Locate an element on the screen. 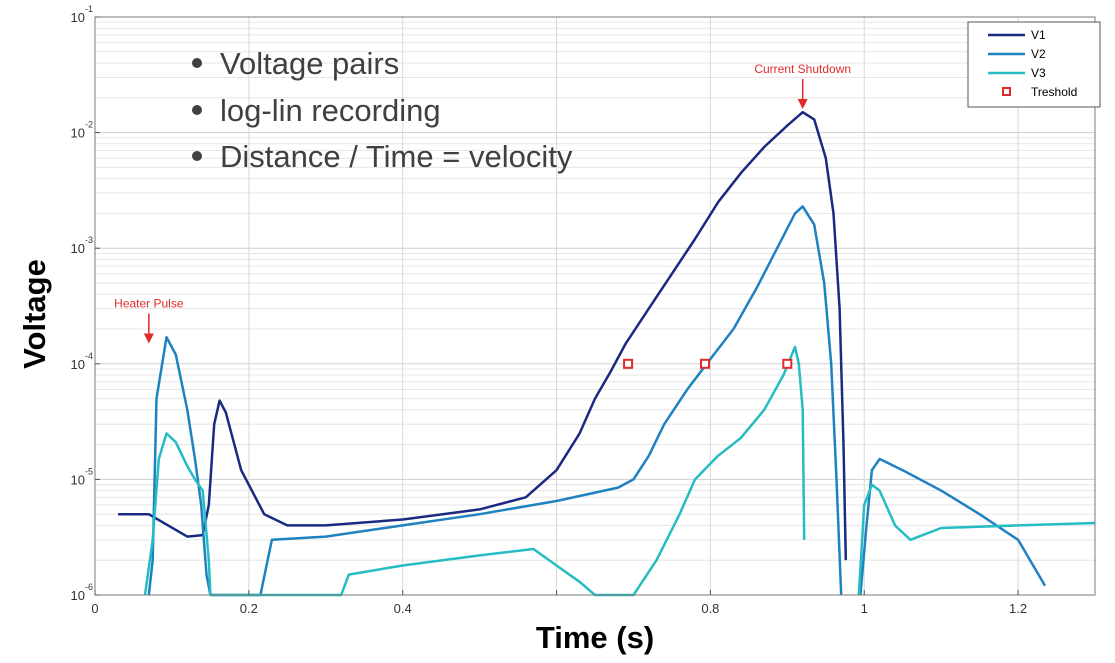 This screenshot has height=663, width=1115. legend-label-v1: V1 is located at coordinates (1038, 35).